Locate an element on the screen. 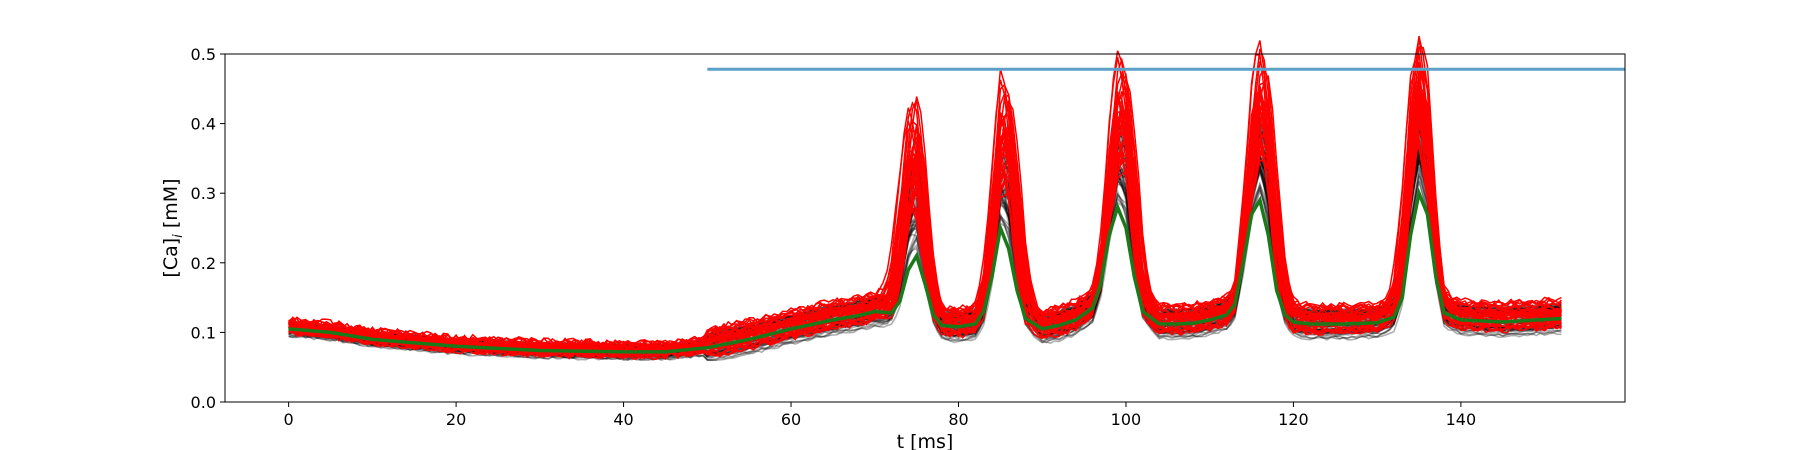 This screenshot has height=450, width=1800. y-tick-label: 0.4 is located at coordinates (203, 124).